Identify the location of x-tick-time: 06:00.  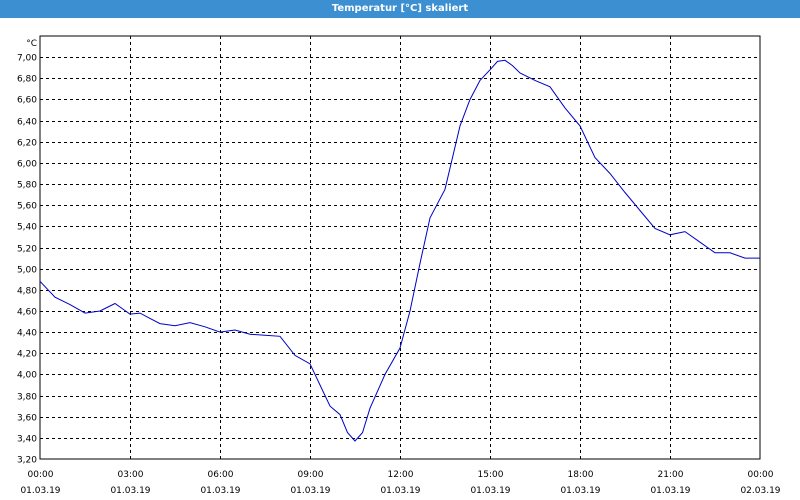
(221, 475).